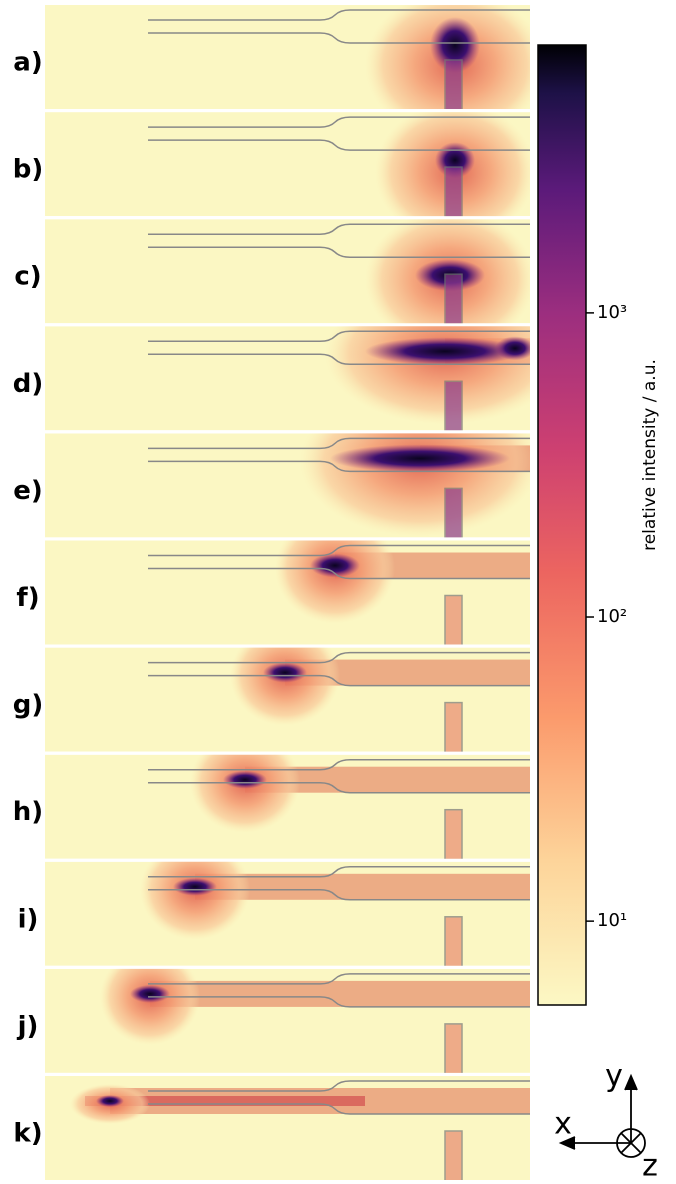 This screenshot has width=676, height=1184. I want to click on panel-label: c), so click(27, 277).